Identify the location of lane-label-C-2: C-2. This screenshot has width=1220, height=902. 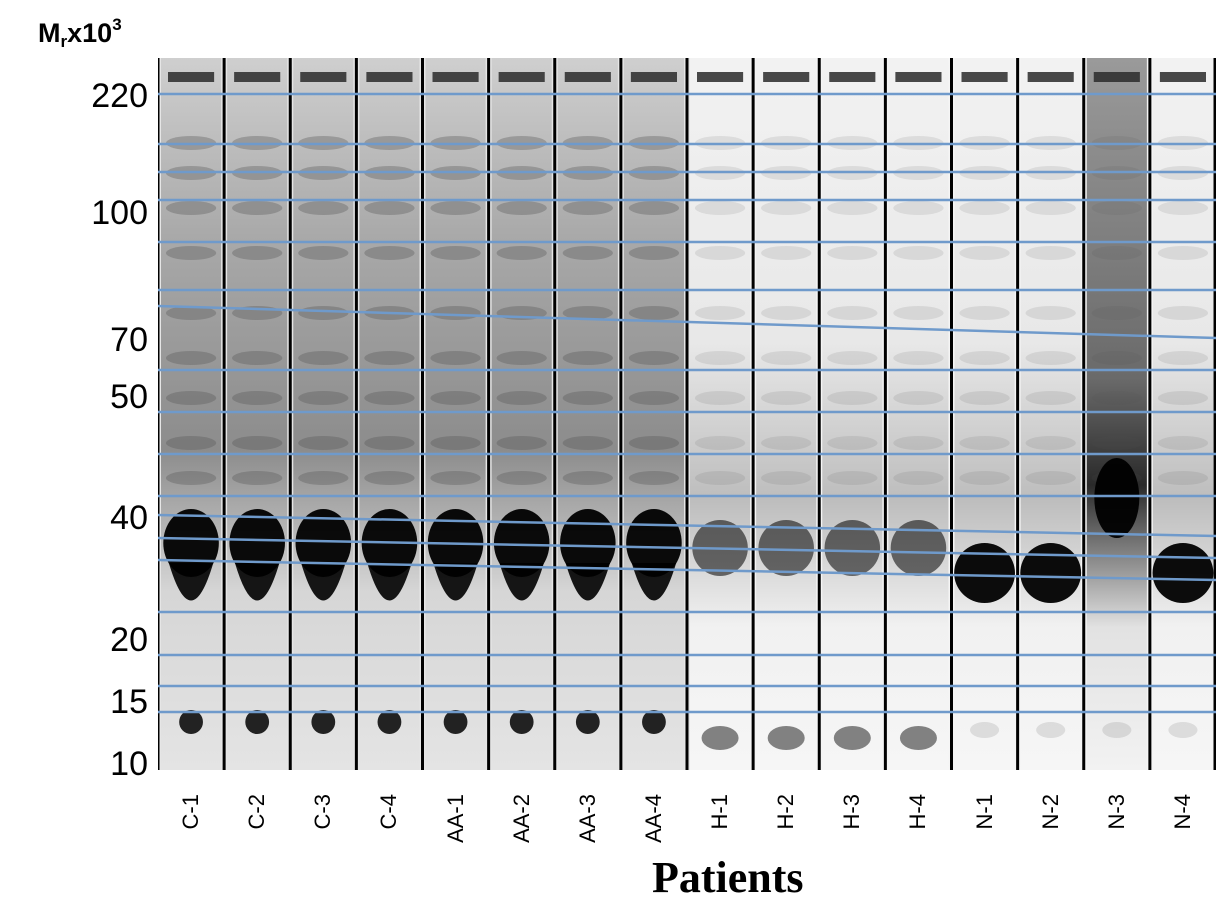
(257, 812).